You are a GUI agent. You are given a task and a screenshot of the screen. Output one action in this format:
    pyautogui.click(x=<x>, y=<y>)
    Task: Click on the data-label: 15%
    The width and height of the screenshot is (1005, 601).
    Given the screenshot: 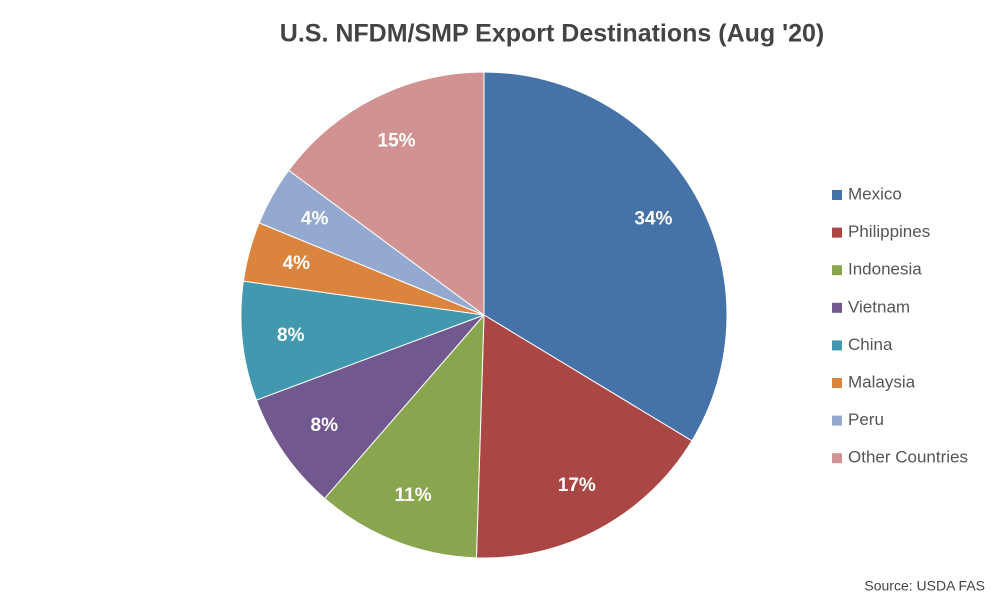 What is the action you would take?
    pyautogui.click(x=397, y=140)
    